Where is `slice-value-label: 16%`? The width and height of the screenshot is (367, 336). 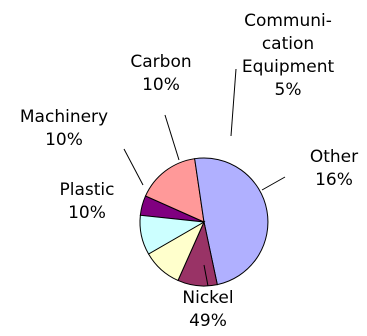
slice-value-label: 16% is located at coordinates (334, 180).